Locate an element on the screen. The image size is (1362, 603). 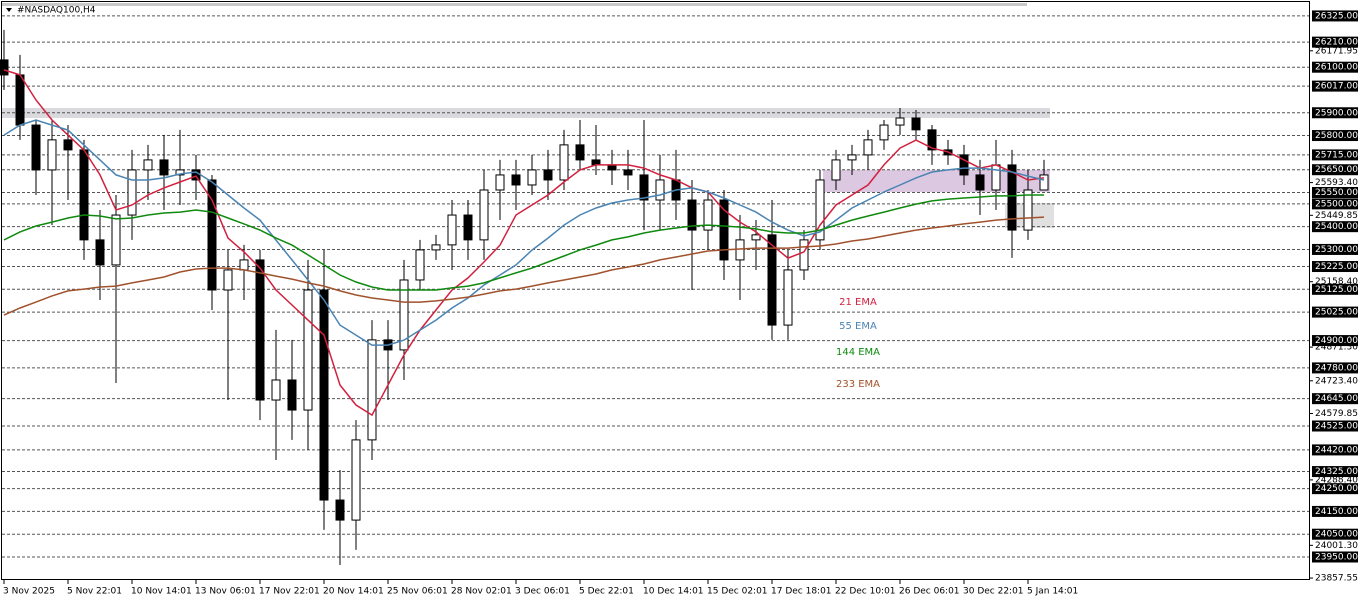
x-tick-label: 30 Dec 22:01 is located at coordinates (993, 592).